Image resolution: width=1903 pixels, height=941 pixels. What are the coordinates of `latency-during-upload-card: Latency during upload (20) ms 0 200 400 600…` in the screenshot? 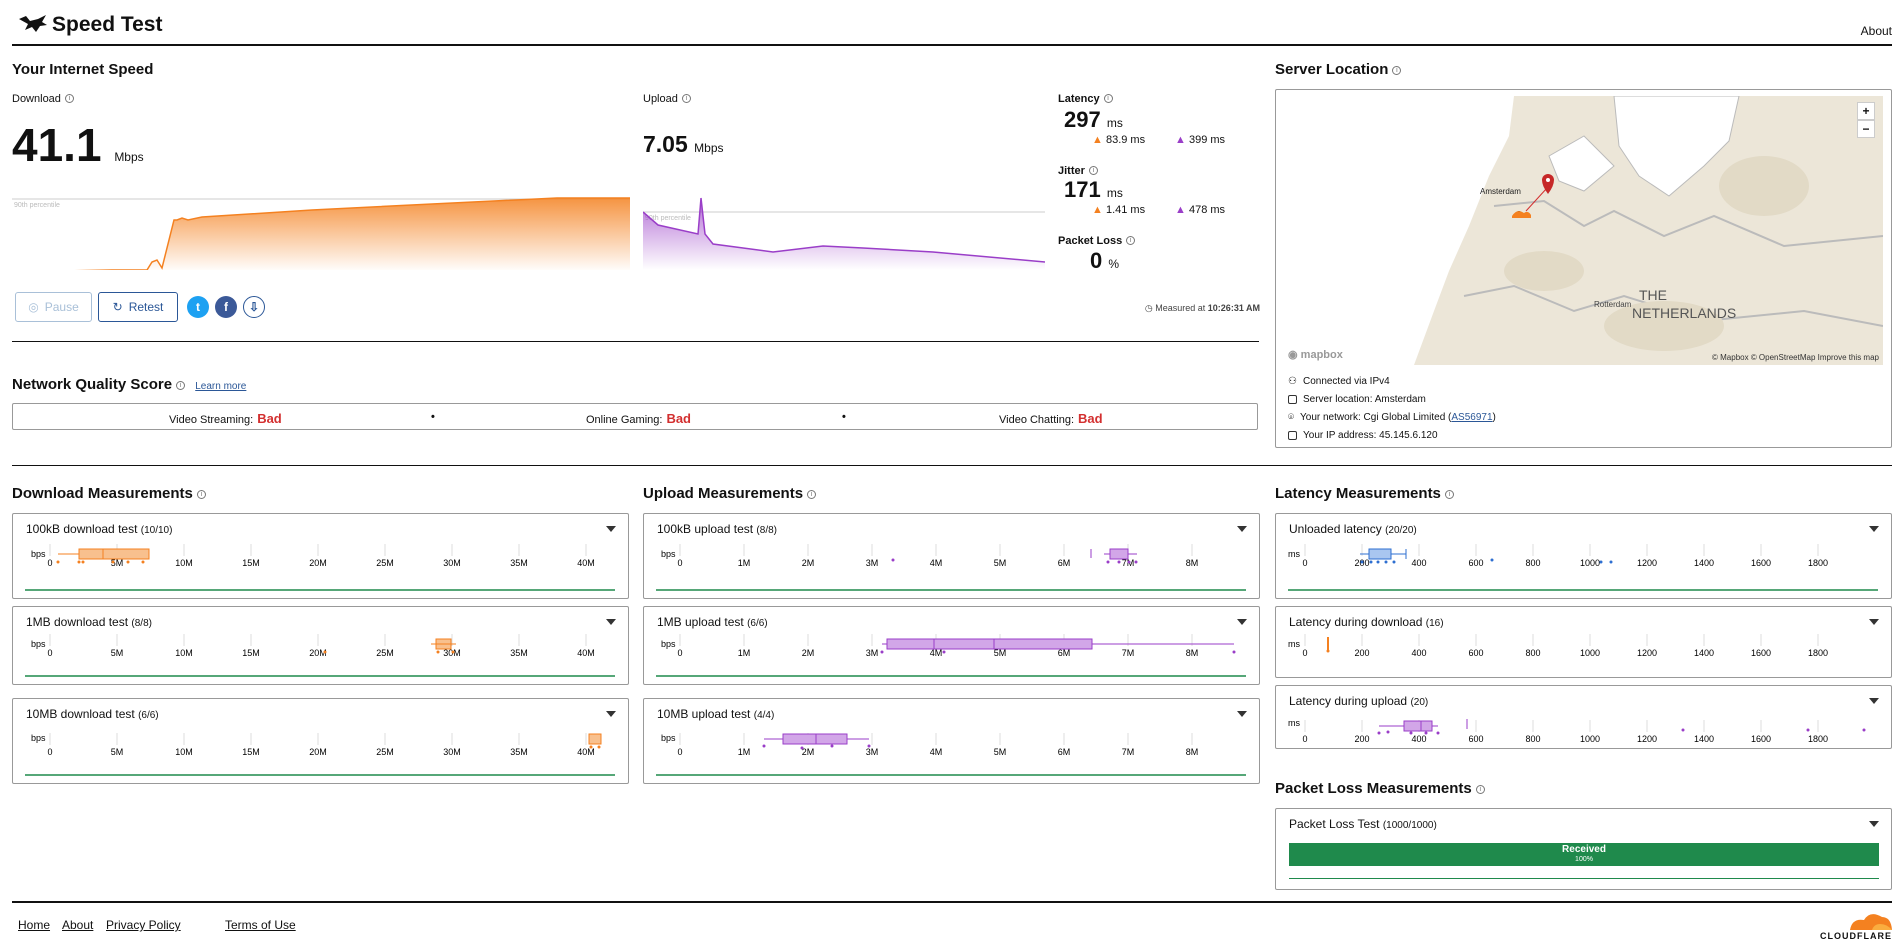 It's located at (1583, 717).